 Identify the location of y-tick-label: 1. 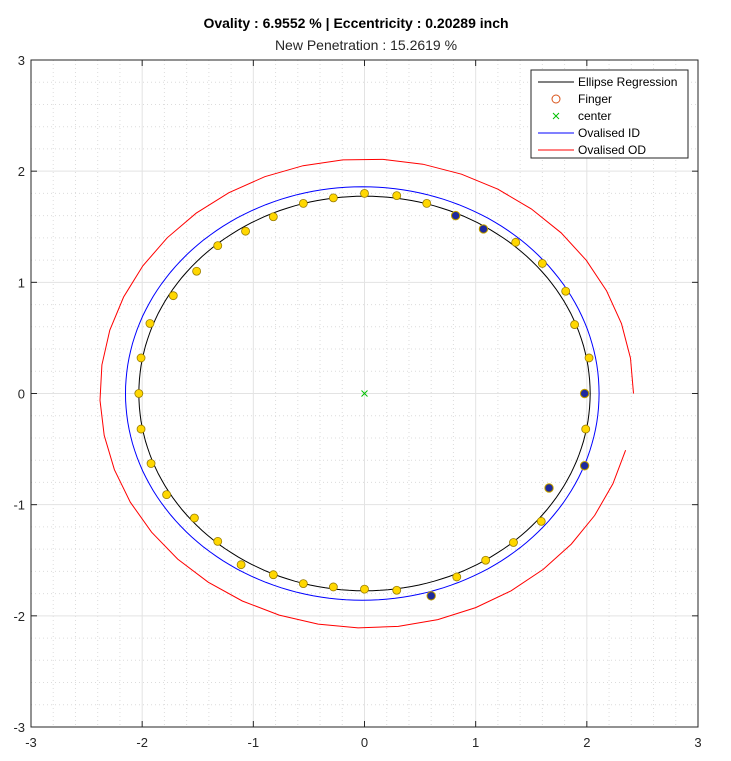
(21, 282).